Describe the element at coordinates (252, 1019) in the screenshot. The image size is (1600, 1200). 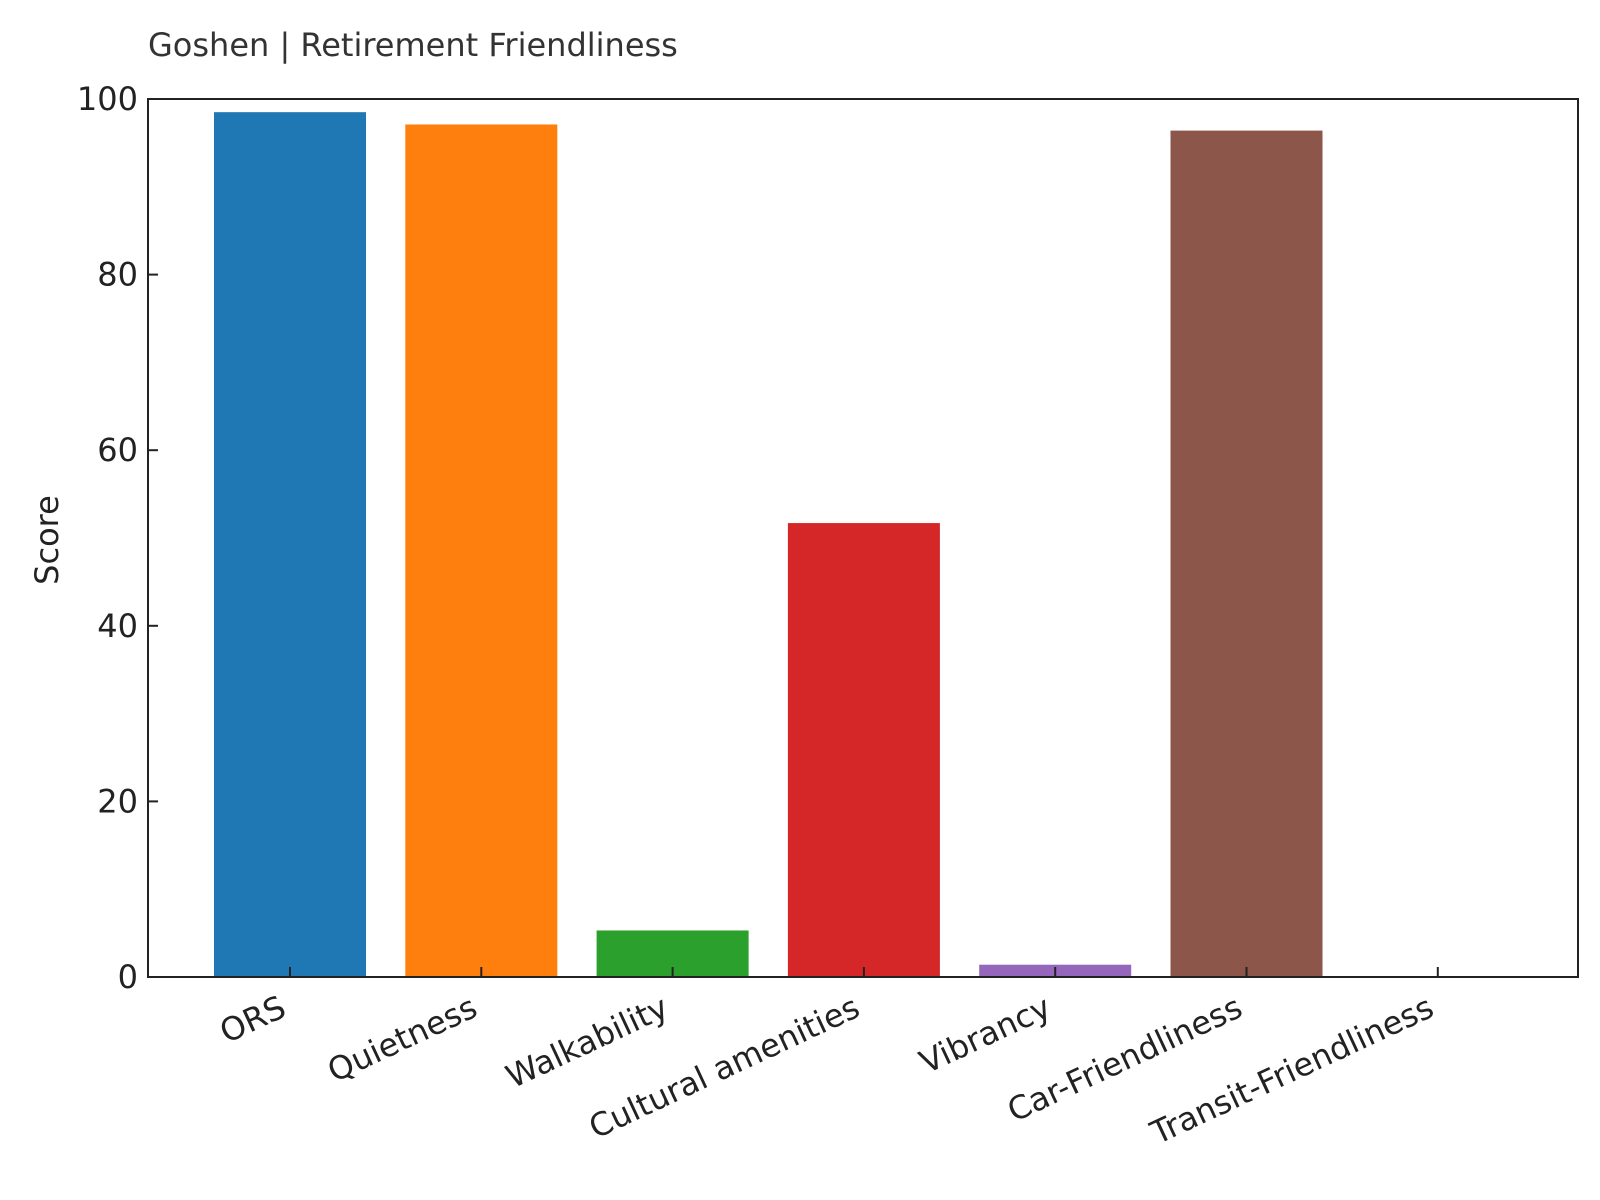
I see `x-tick-label: ORS` at that location.